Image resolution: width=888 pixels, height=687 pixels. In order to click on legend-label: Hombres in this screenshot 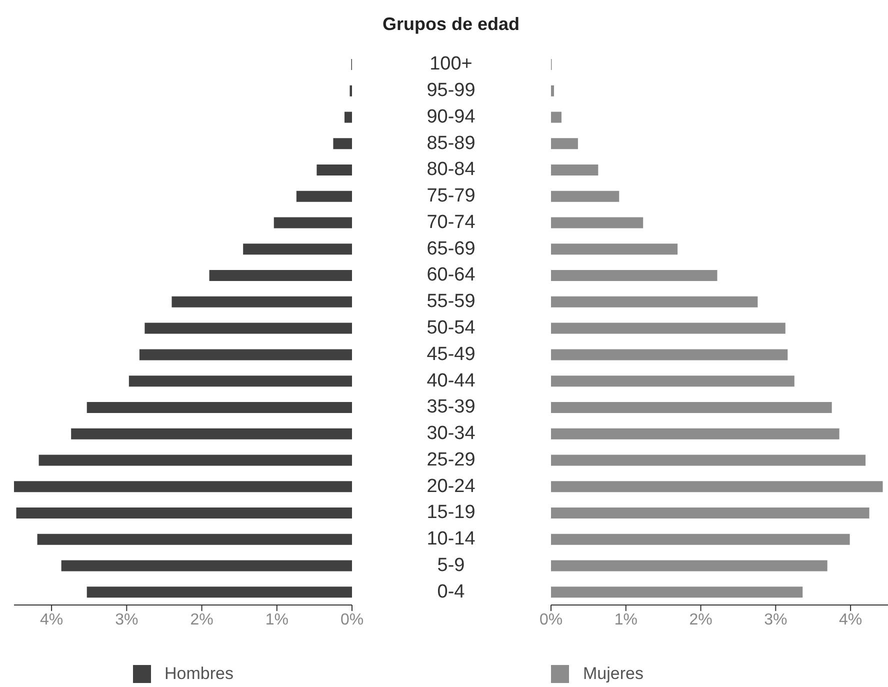, I will do `click(199, 674)`.